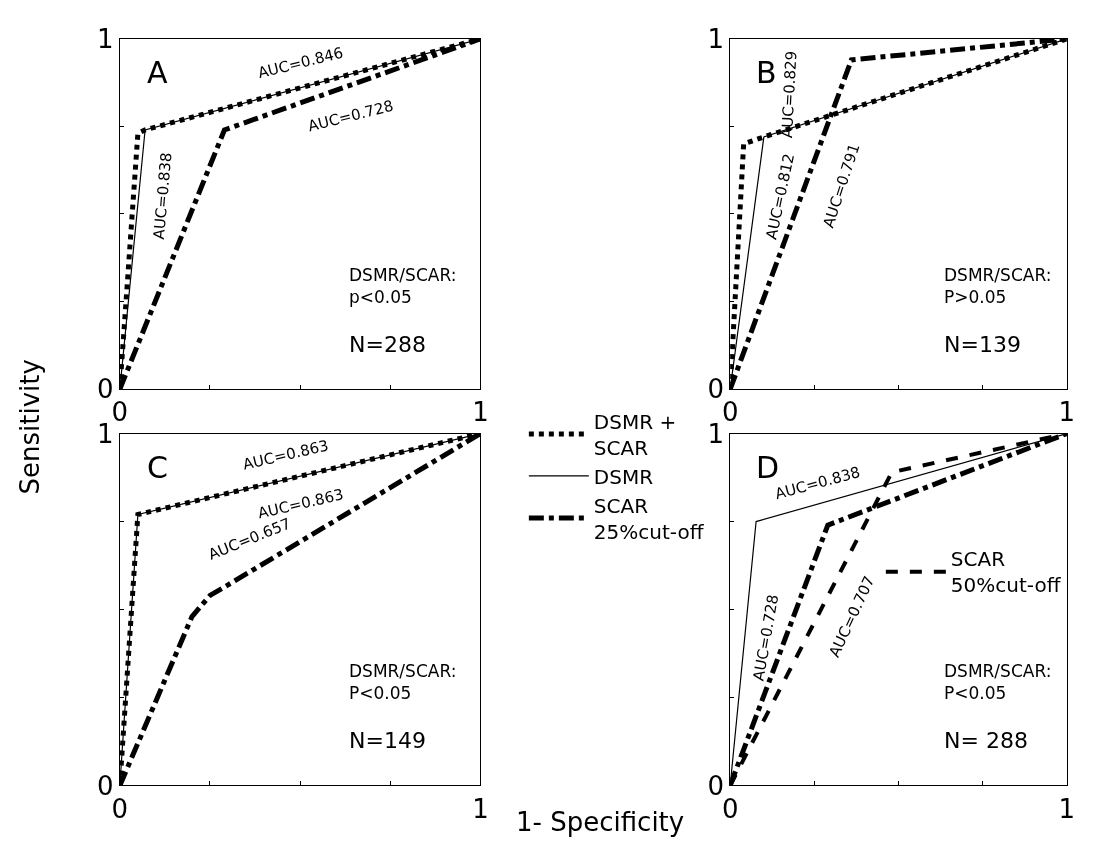 Image resolution: width=1102 pixels, height=854 pixels. Describe the element at coordinates (986, 740) in the screenshot. I see `annotation: N= 288` at that location.